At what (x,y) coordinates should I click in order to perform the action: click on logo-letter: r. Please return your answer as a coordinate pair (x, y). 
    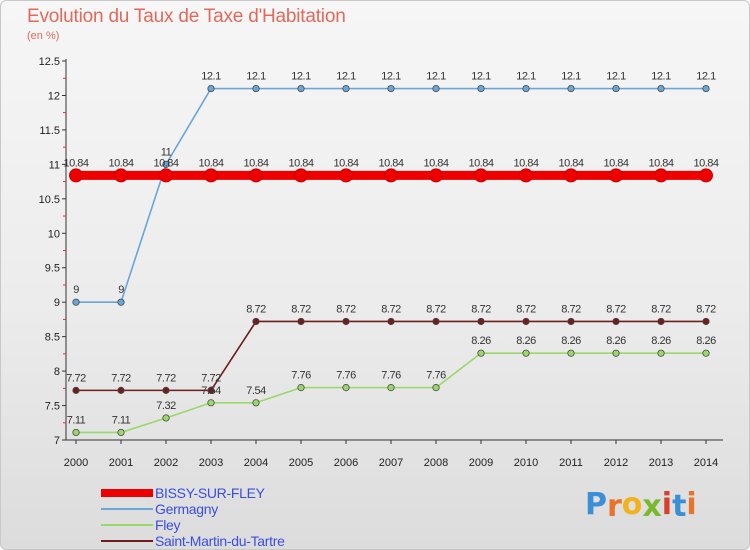
    Looking at the image, I should click on (614, 506).